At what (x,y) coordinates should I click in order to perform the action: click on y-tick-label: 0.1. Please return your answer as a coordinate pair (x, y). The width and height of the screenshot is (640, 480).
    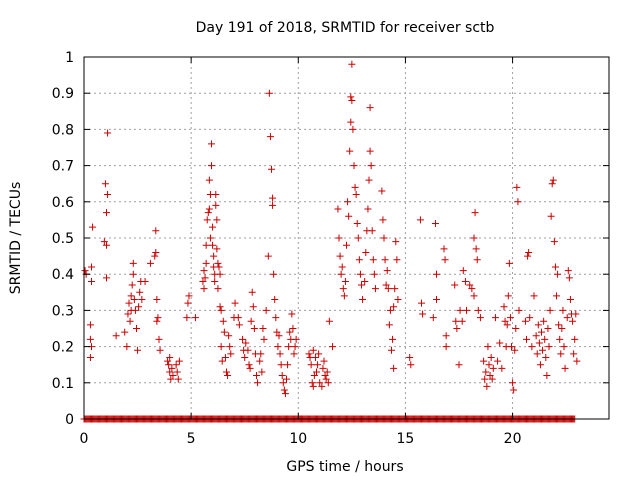
    Looking at the image, I should click on (63, 384).